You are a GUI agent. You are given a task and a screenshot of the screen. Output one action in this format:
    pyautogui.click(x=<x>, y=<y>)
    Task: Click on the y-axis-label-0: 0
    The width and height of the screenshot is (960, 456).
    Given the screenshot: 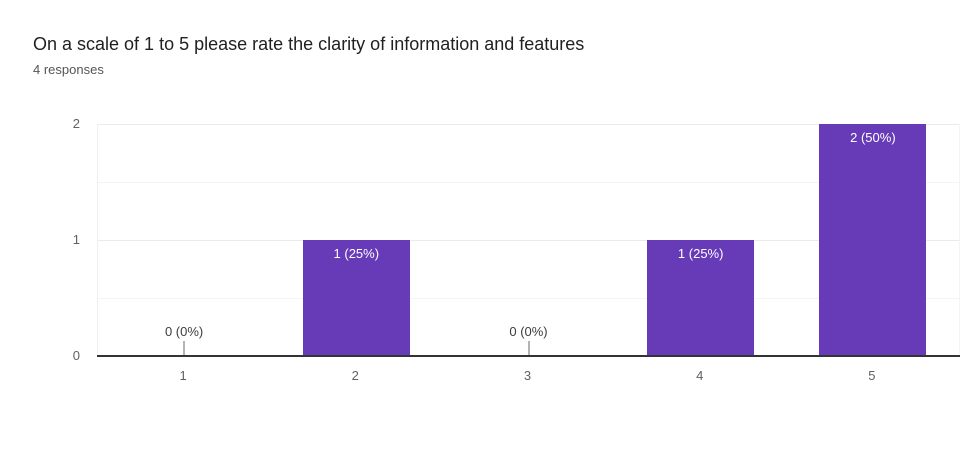 What is the action you would take?
    pyautogui.click(x=76, y=355)
    